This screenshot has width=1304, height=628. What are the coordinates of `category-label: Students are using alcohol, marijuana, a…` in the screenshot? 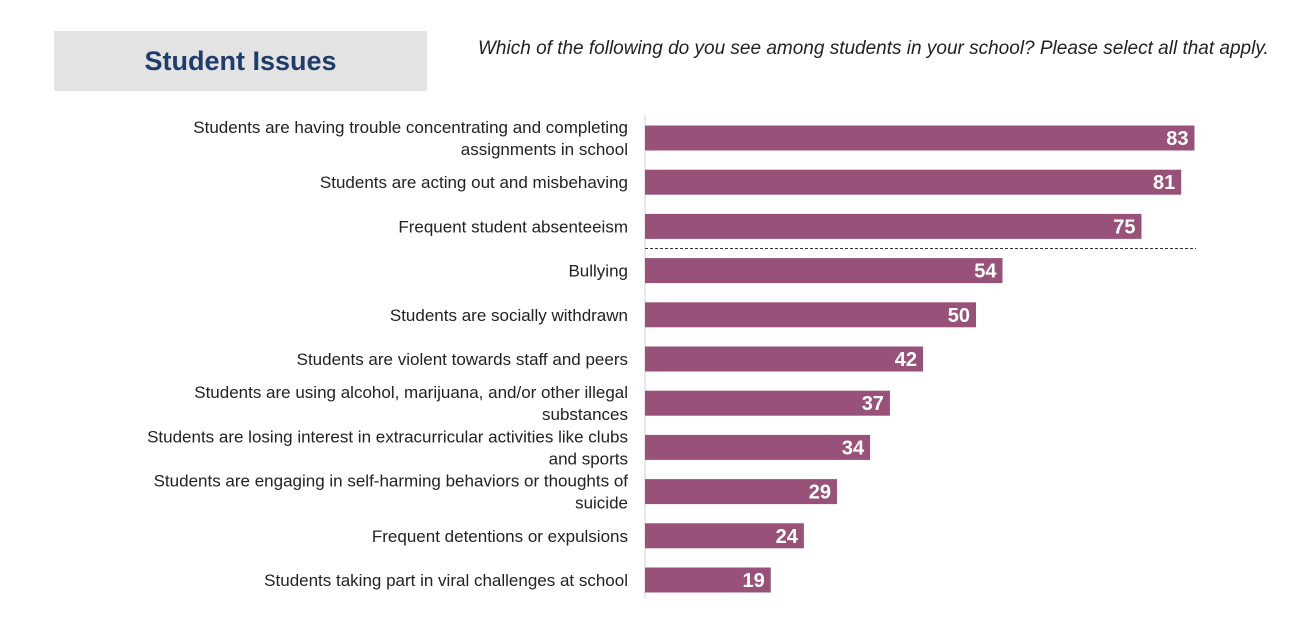 It's located at (411, 392).